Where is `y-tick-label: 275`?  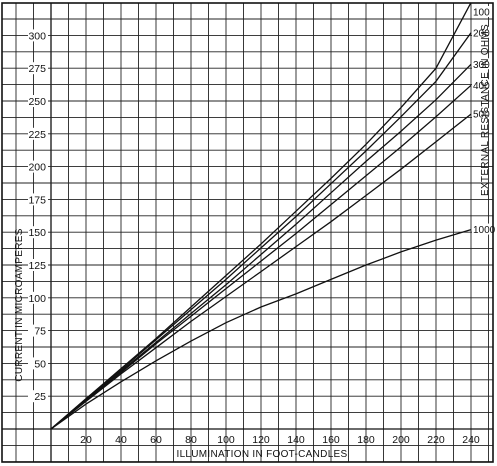
y-tick-label: 275 is located at coordinates (37, 69).